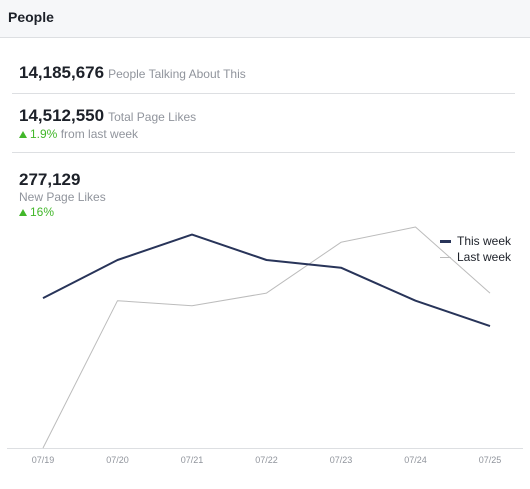  I want to click on legend-label-this-week: This week, so click(484, 241).